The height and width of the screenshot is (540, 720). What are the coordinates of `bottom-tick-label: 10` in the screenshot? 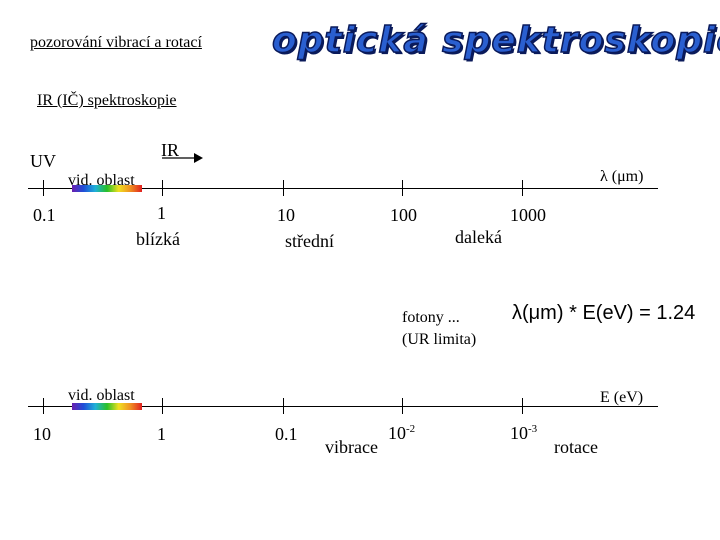 It's located at (42, 434).